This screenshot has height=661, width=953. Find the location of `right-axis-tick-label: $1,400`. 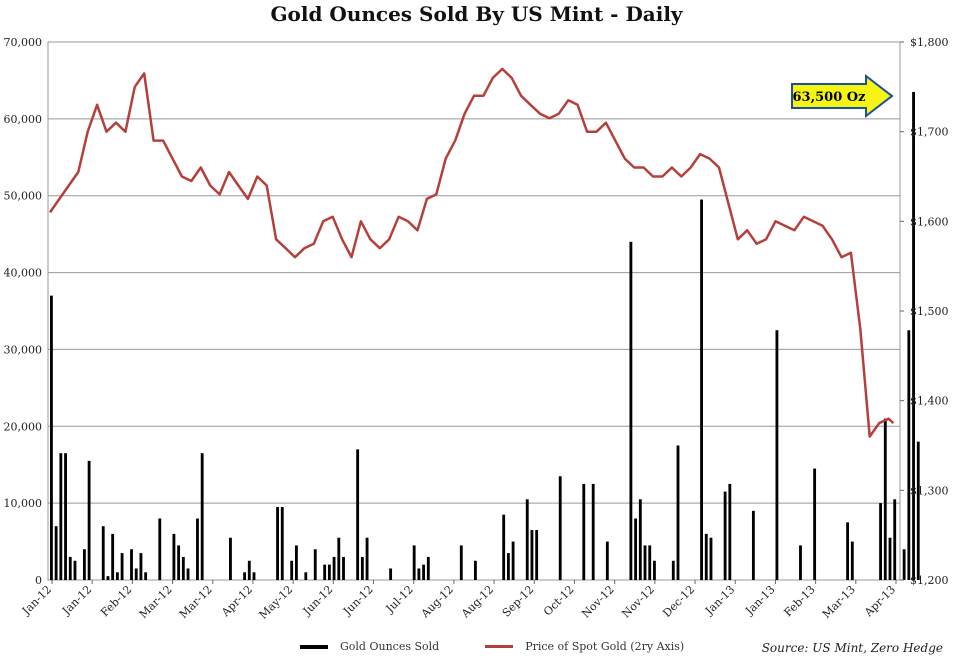

right-axis-tick-label: $1,400 is located at coordinates (929, 401).